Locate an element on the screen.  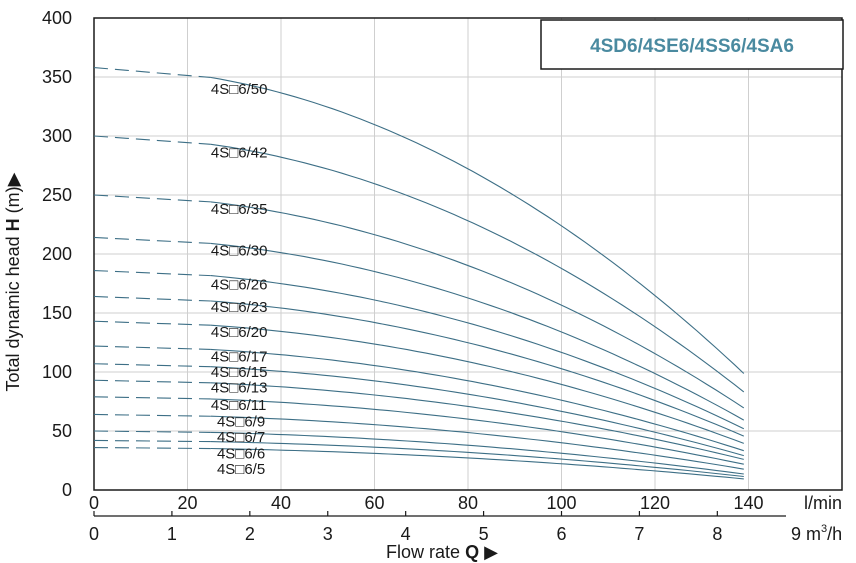
x2-tick-label: 6 is located at coordinates (561, 534).